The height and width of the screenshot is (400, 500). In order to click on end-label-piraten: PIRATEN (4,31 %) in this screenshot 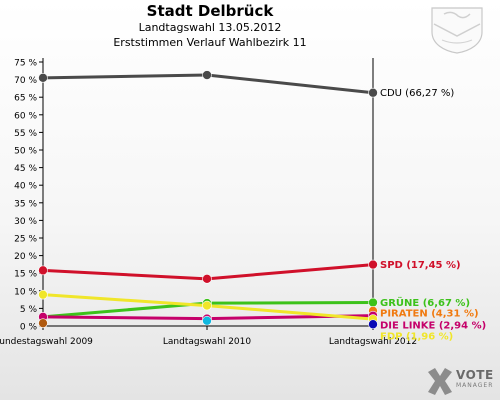, I will do `click(429, 314)`.